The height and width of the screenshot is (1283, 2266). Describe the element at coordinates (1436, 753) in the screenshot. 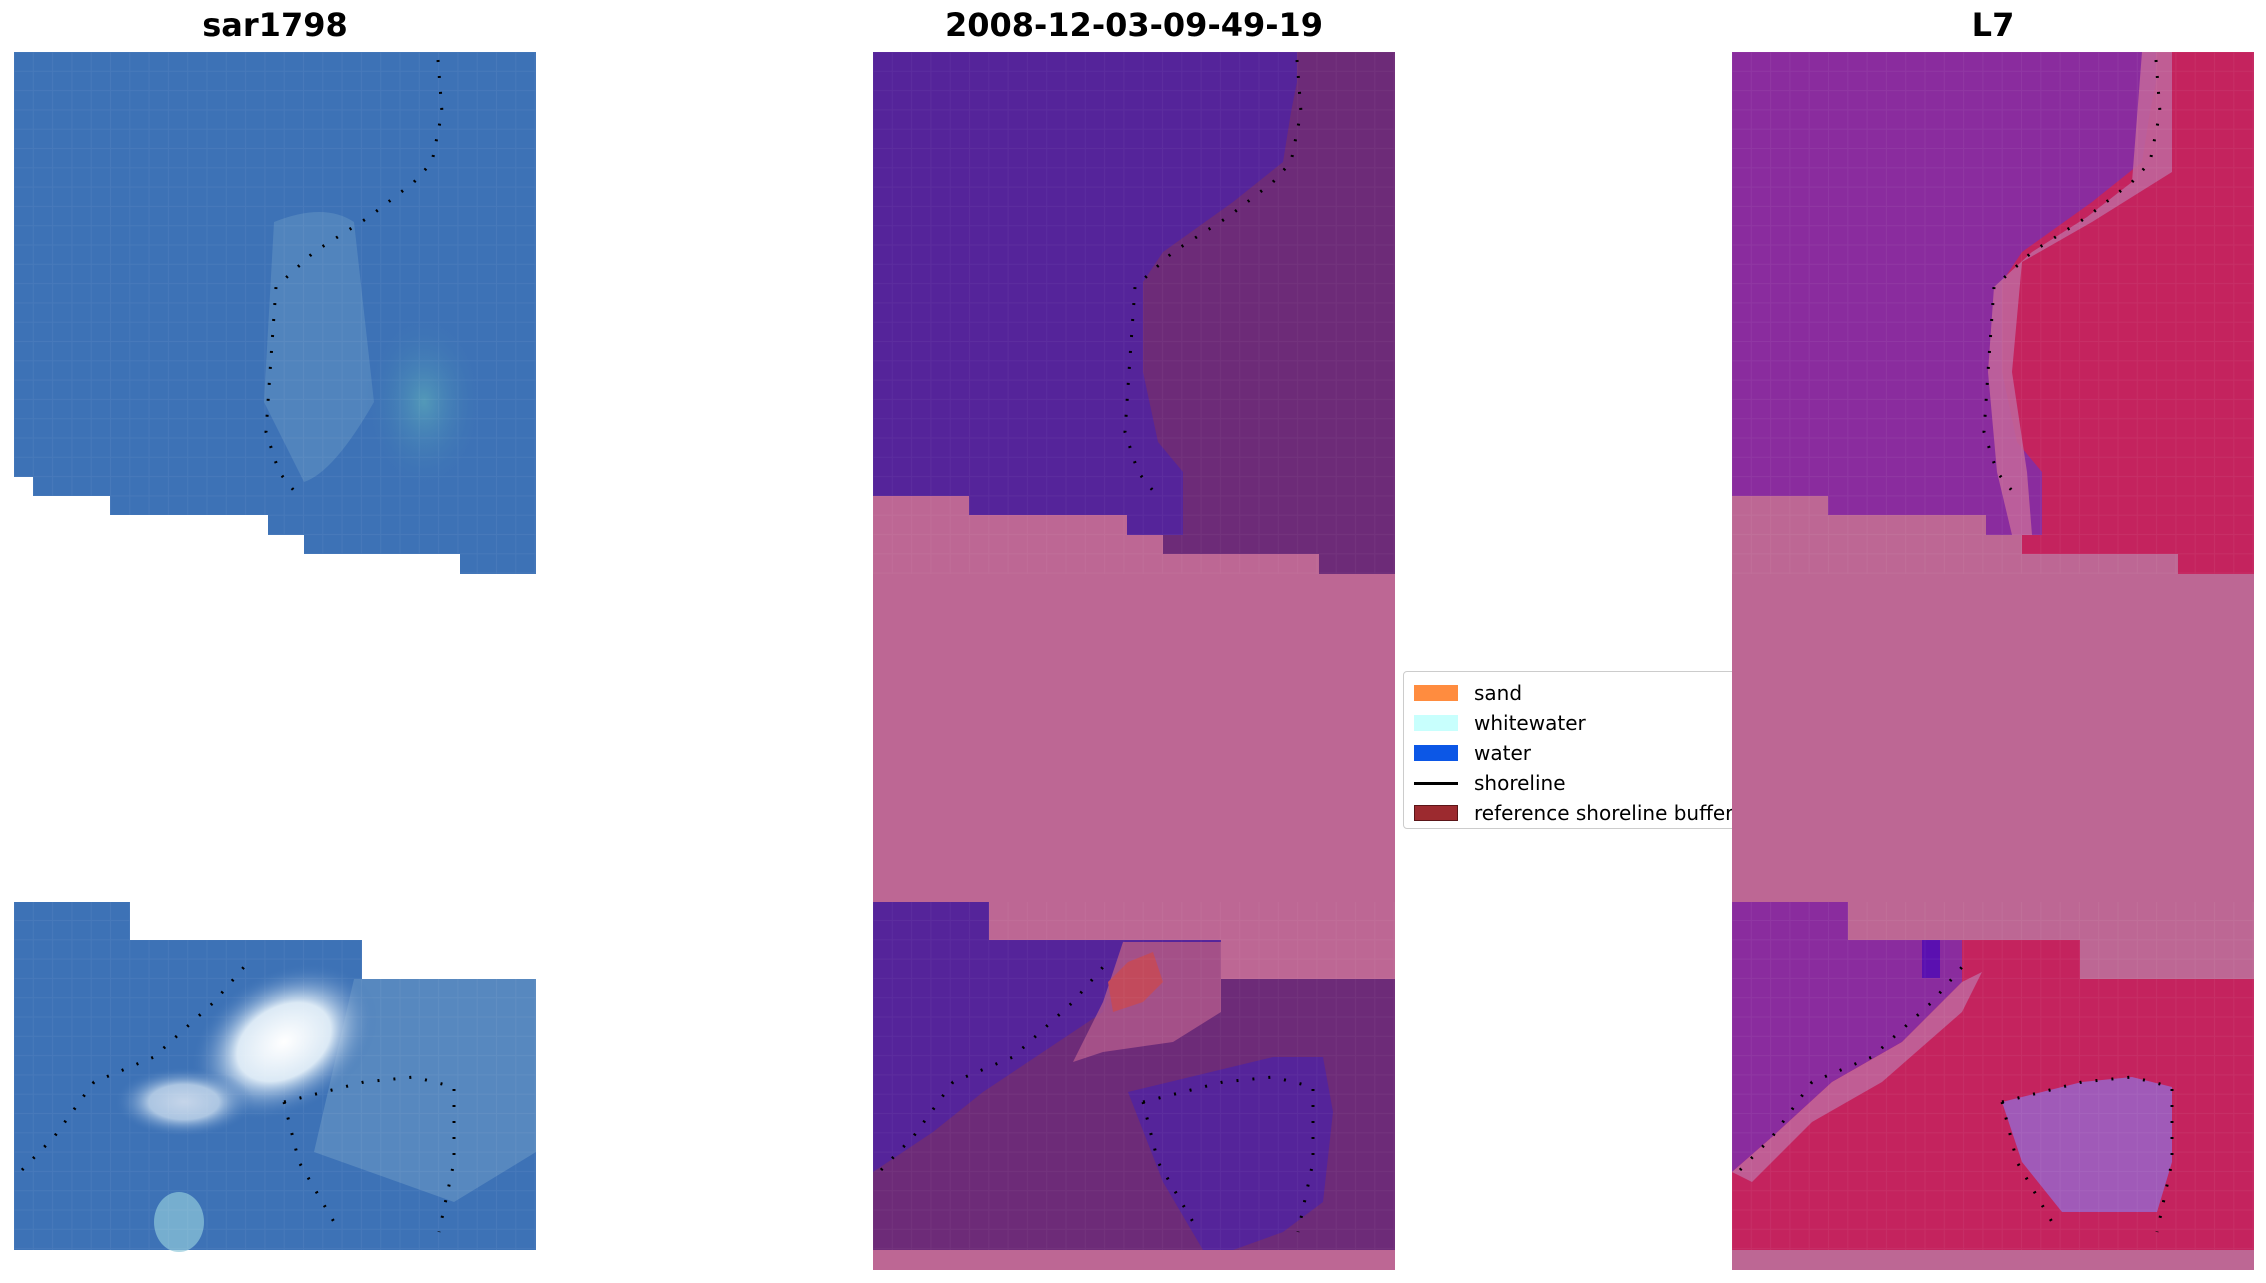

I see `water-swatch` at that location.